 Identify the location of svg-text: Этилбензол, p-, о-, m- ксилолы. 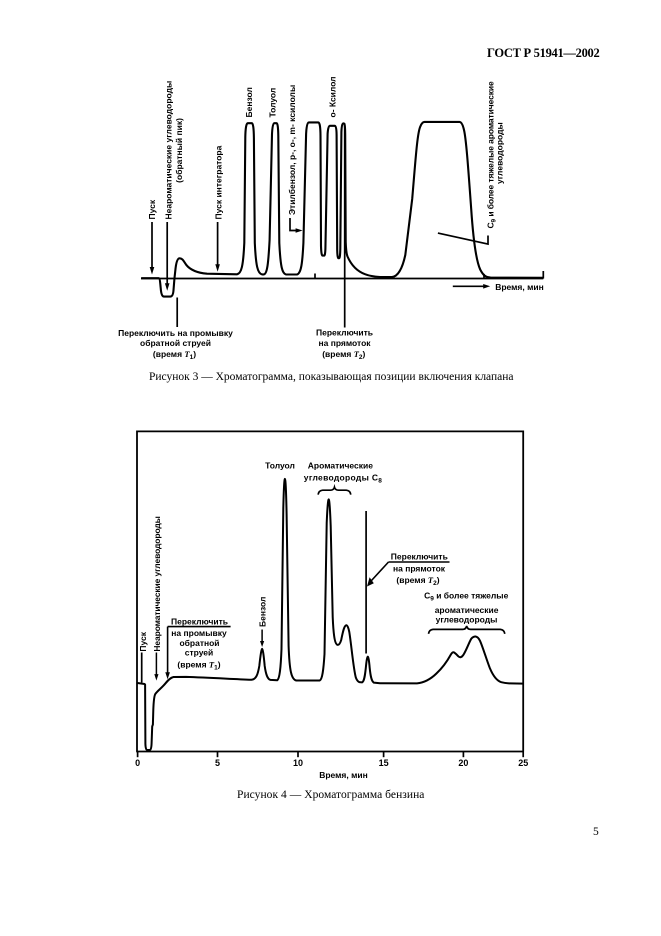
(292, 150).